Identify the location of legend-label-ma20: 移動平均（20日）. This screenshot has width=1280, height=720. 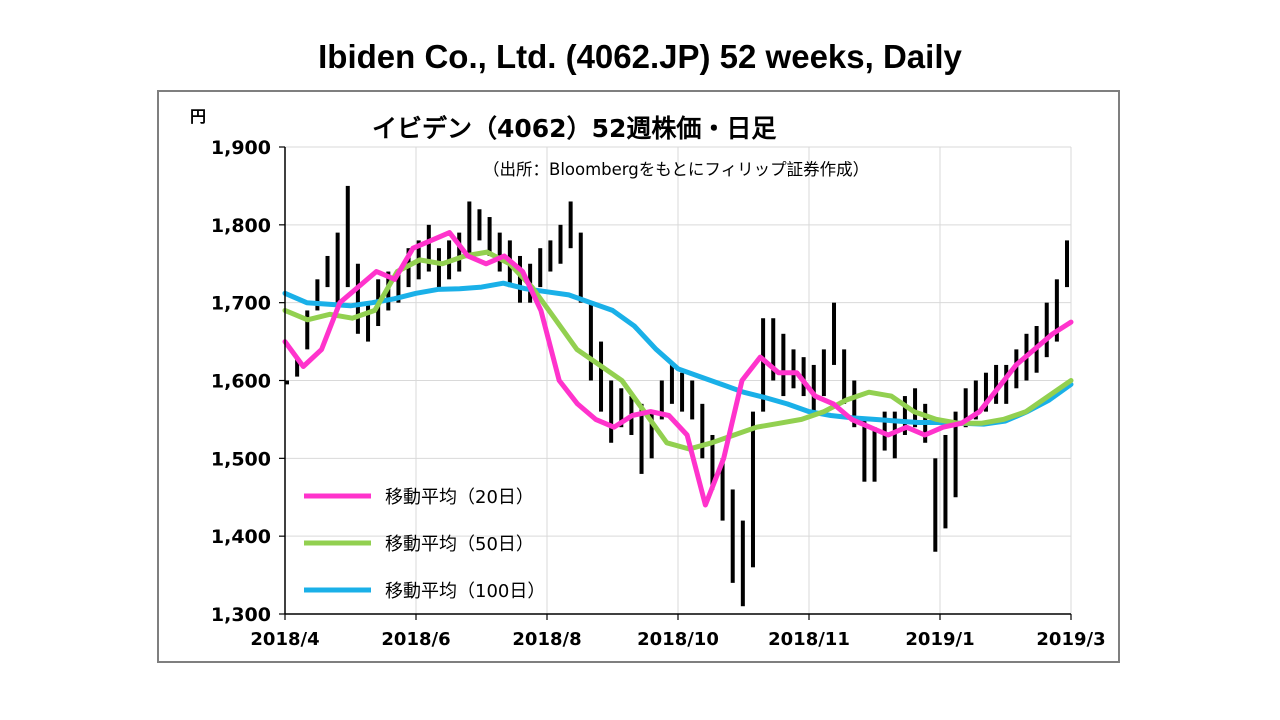
(459, 497).